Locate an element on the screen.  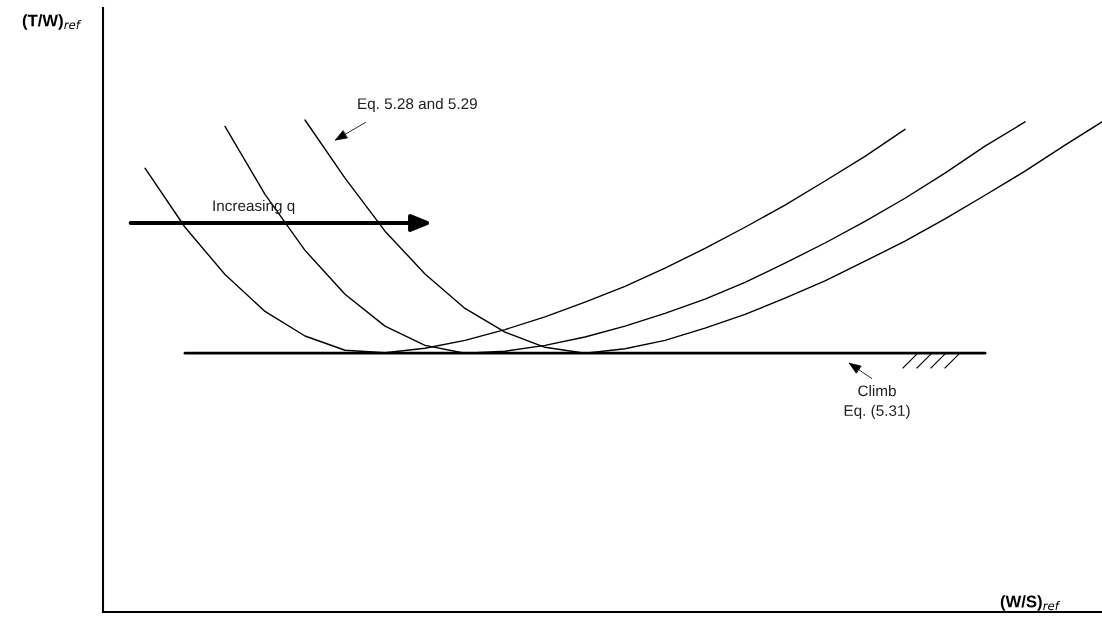
x-axis-title: (W/S)$_{ref}$ is located at coordinates (1030, 603).